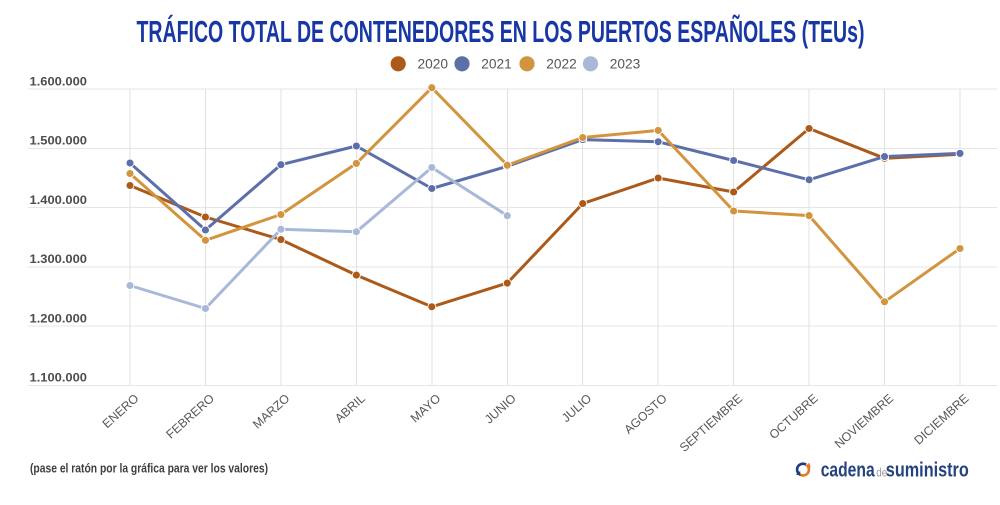 Image resolution: width=1000 pixels, height=505 pixels. Describe the element at coordinates (433, 64) in the screenshot. I see `svg-text: 2020` at that location.